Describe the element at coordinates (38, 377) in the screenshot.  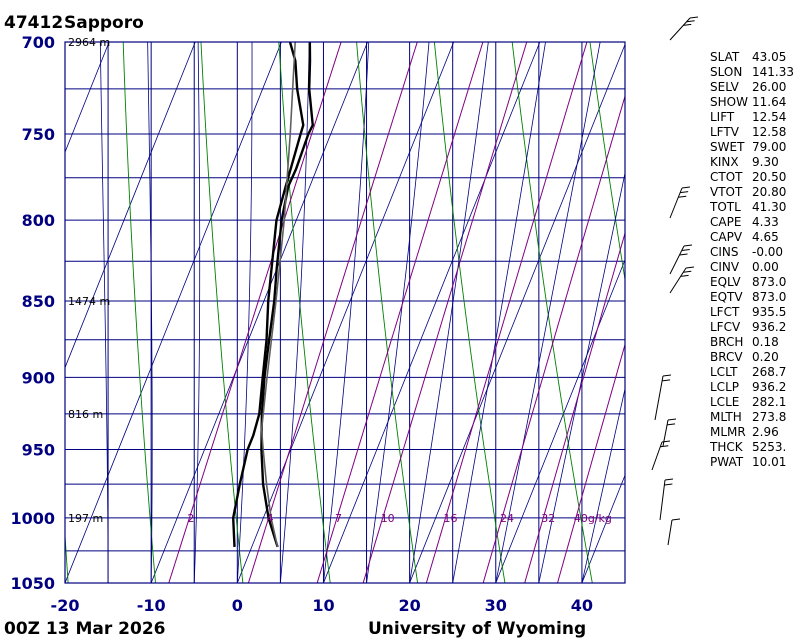
I see `pressure-tick: 900` at that location.